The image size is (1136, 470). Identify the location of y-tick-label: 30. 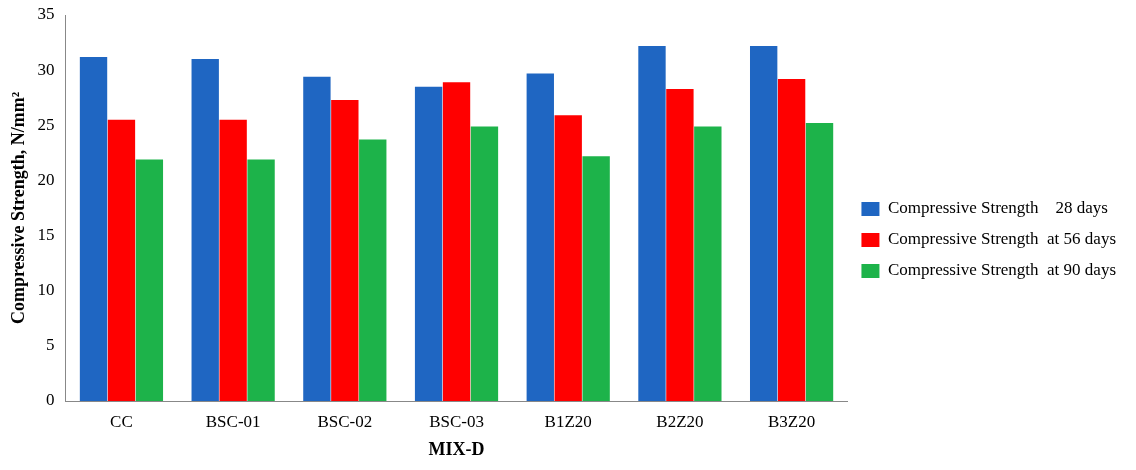
(46, 69).